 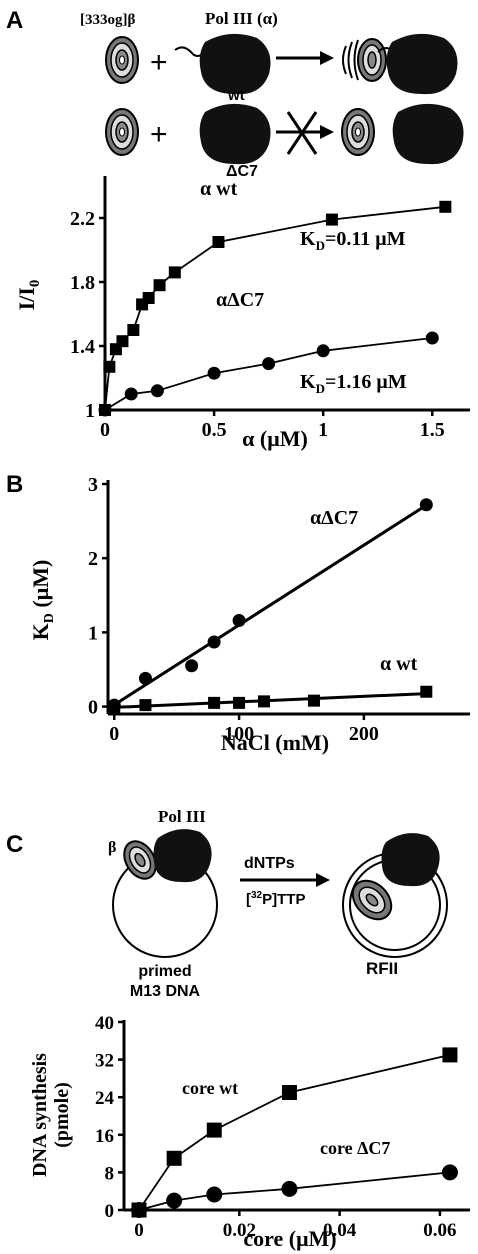 I want to click on panel-letter-c: C, so click(x=14, y=844).